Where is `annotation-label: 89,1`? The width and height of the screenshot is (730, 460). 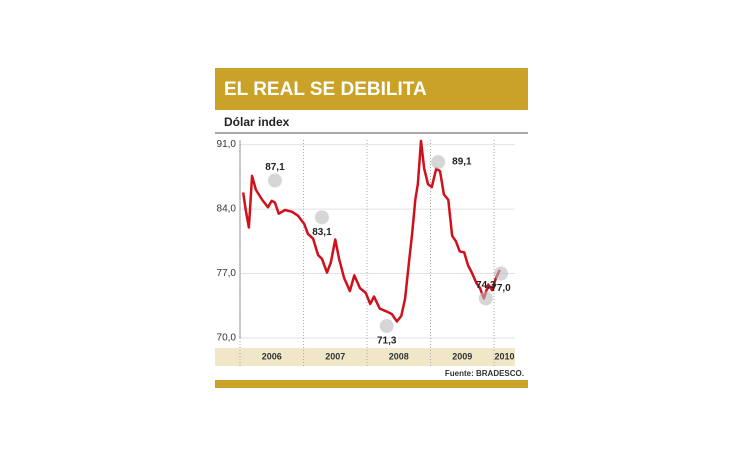 annotation-label: 89,1 is located at coordinates (462, 162).